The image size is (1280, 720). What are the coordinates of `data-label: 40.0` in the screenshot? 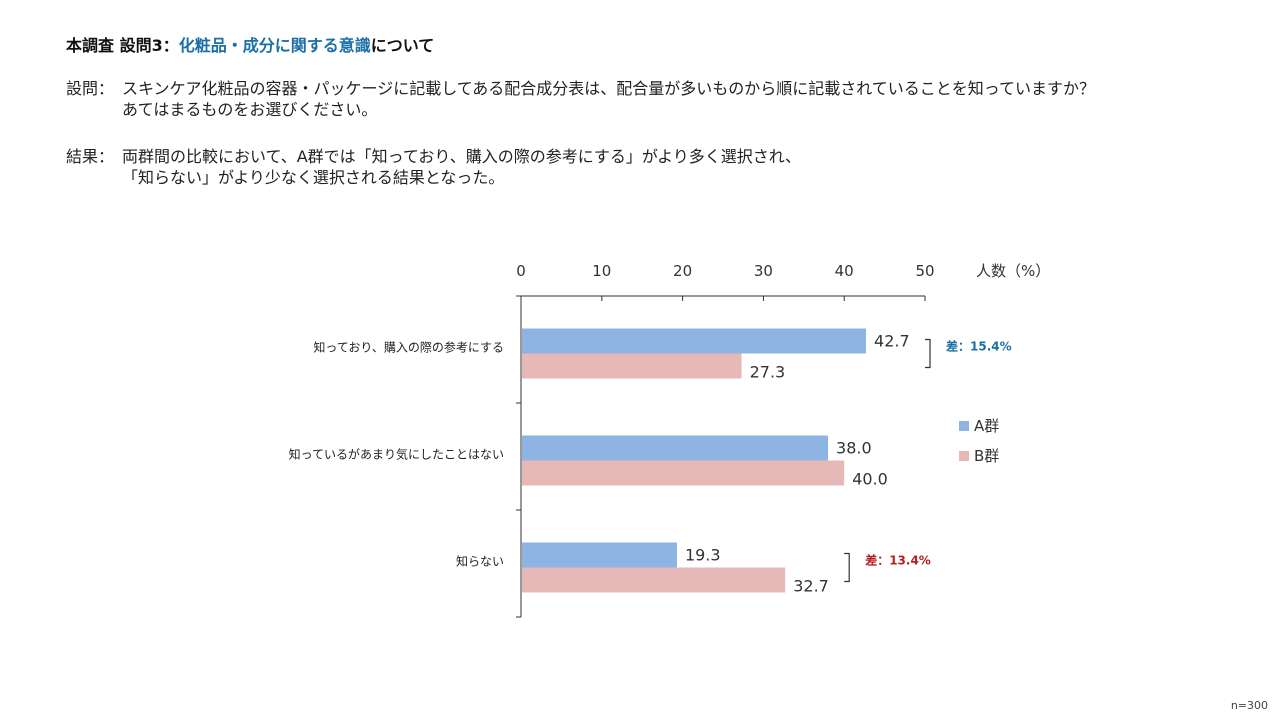 It's located at (870, 479).